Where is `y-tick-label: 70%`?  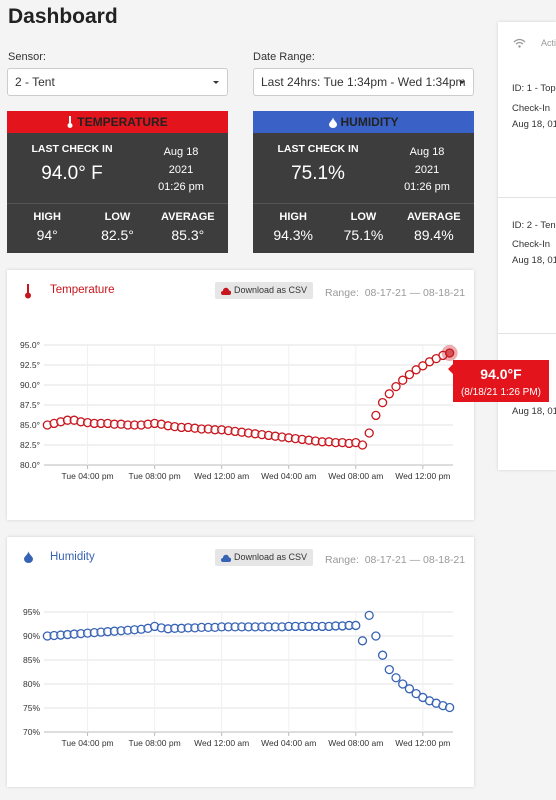 y-tick-label: 70% is located at coordinates (31, 732).